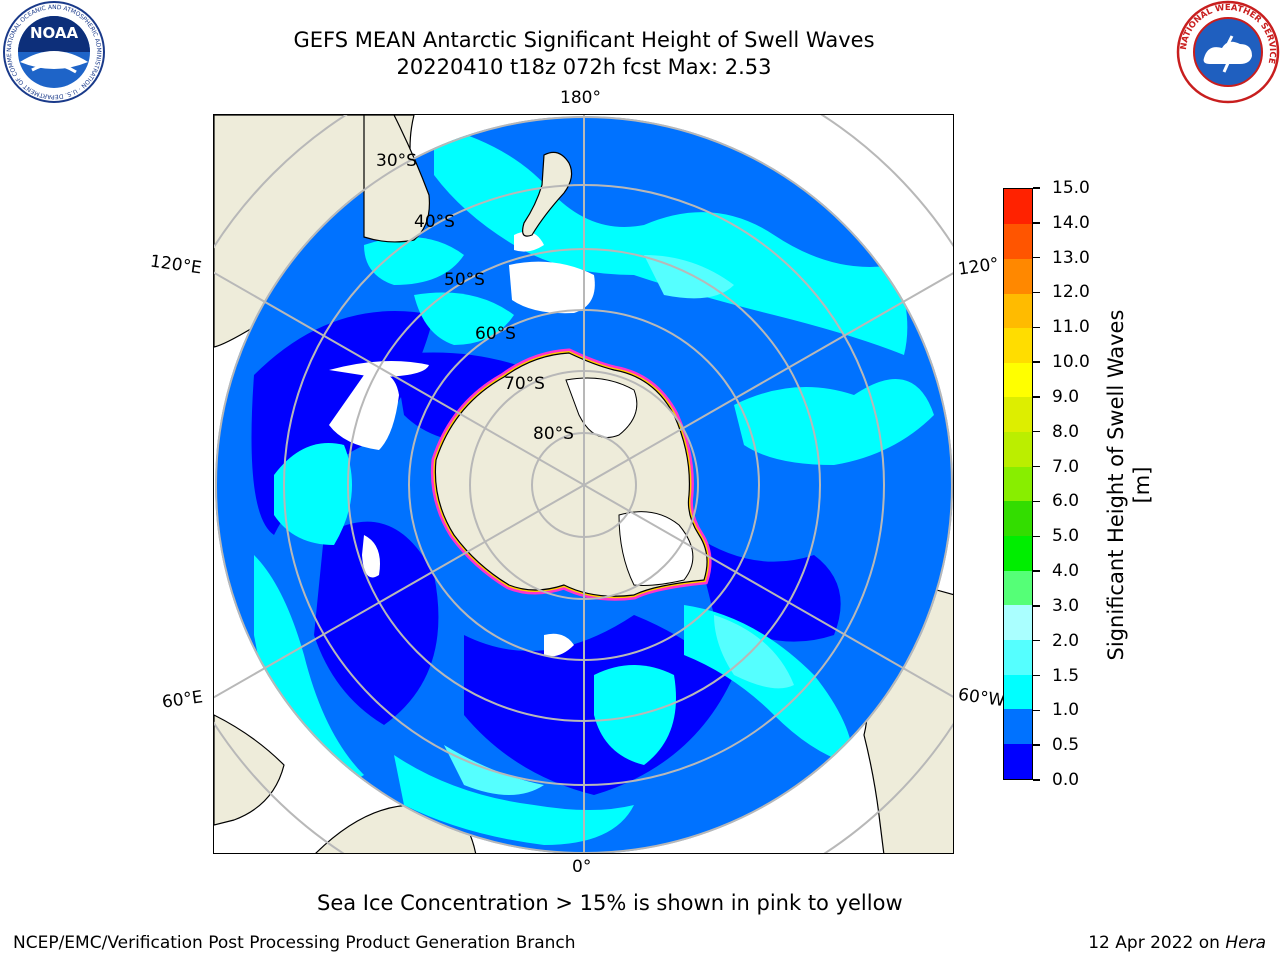  I want to click on colorbar-tick-label: 8.0, so click(1066, 431).